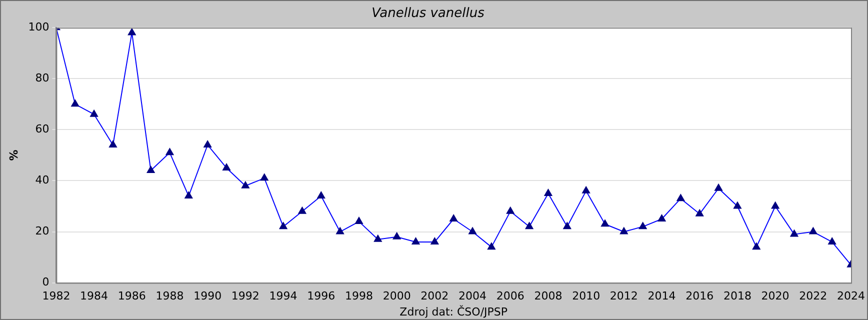 This screenshot has height=320, width=868. Describe the element at coordinates (39, 27) in the screenshot. I see `y-tick-label: 100` at that location.